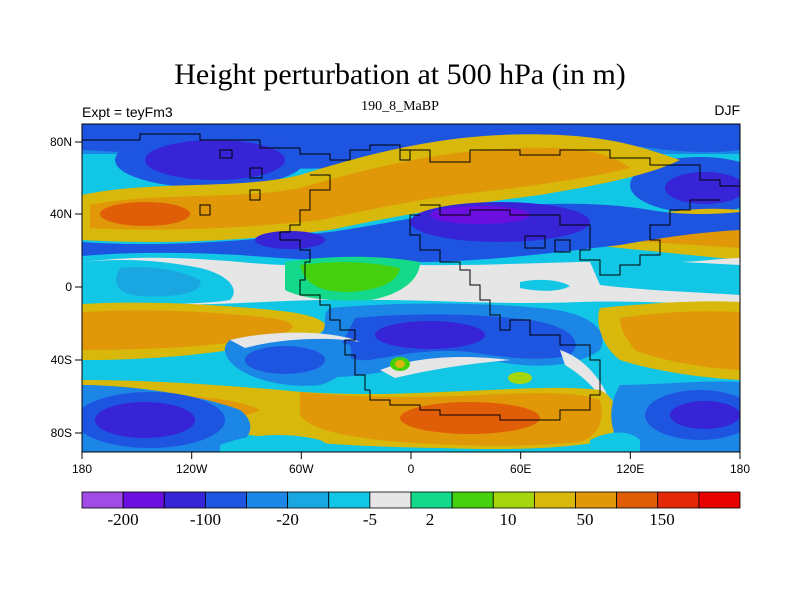 The image size is (800, 600). I want to click on y-tick-label: 80N, so click(61, 142).